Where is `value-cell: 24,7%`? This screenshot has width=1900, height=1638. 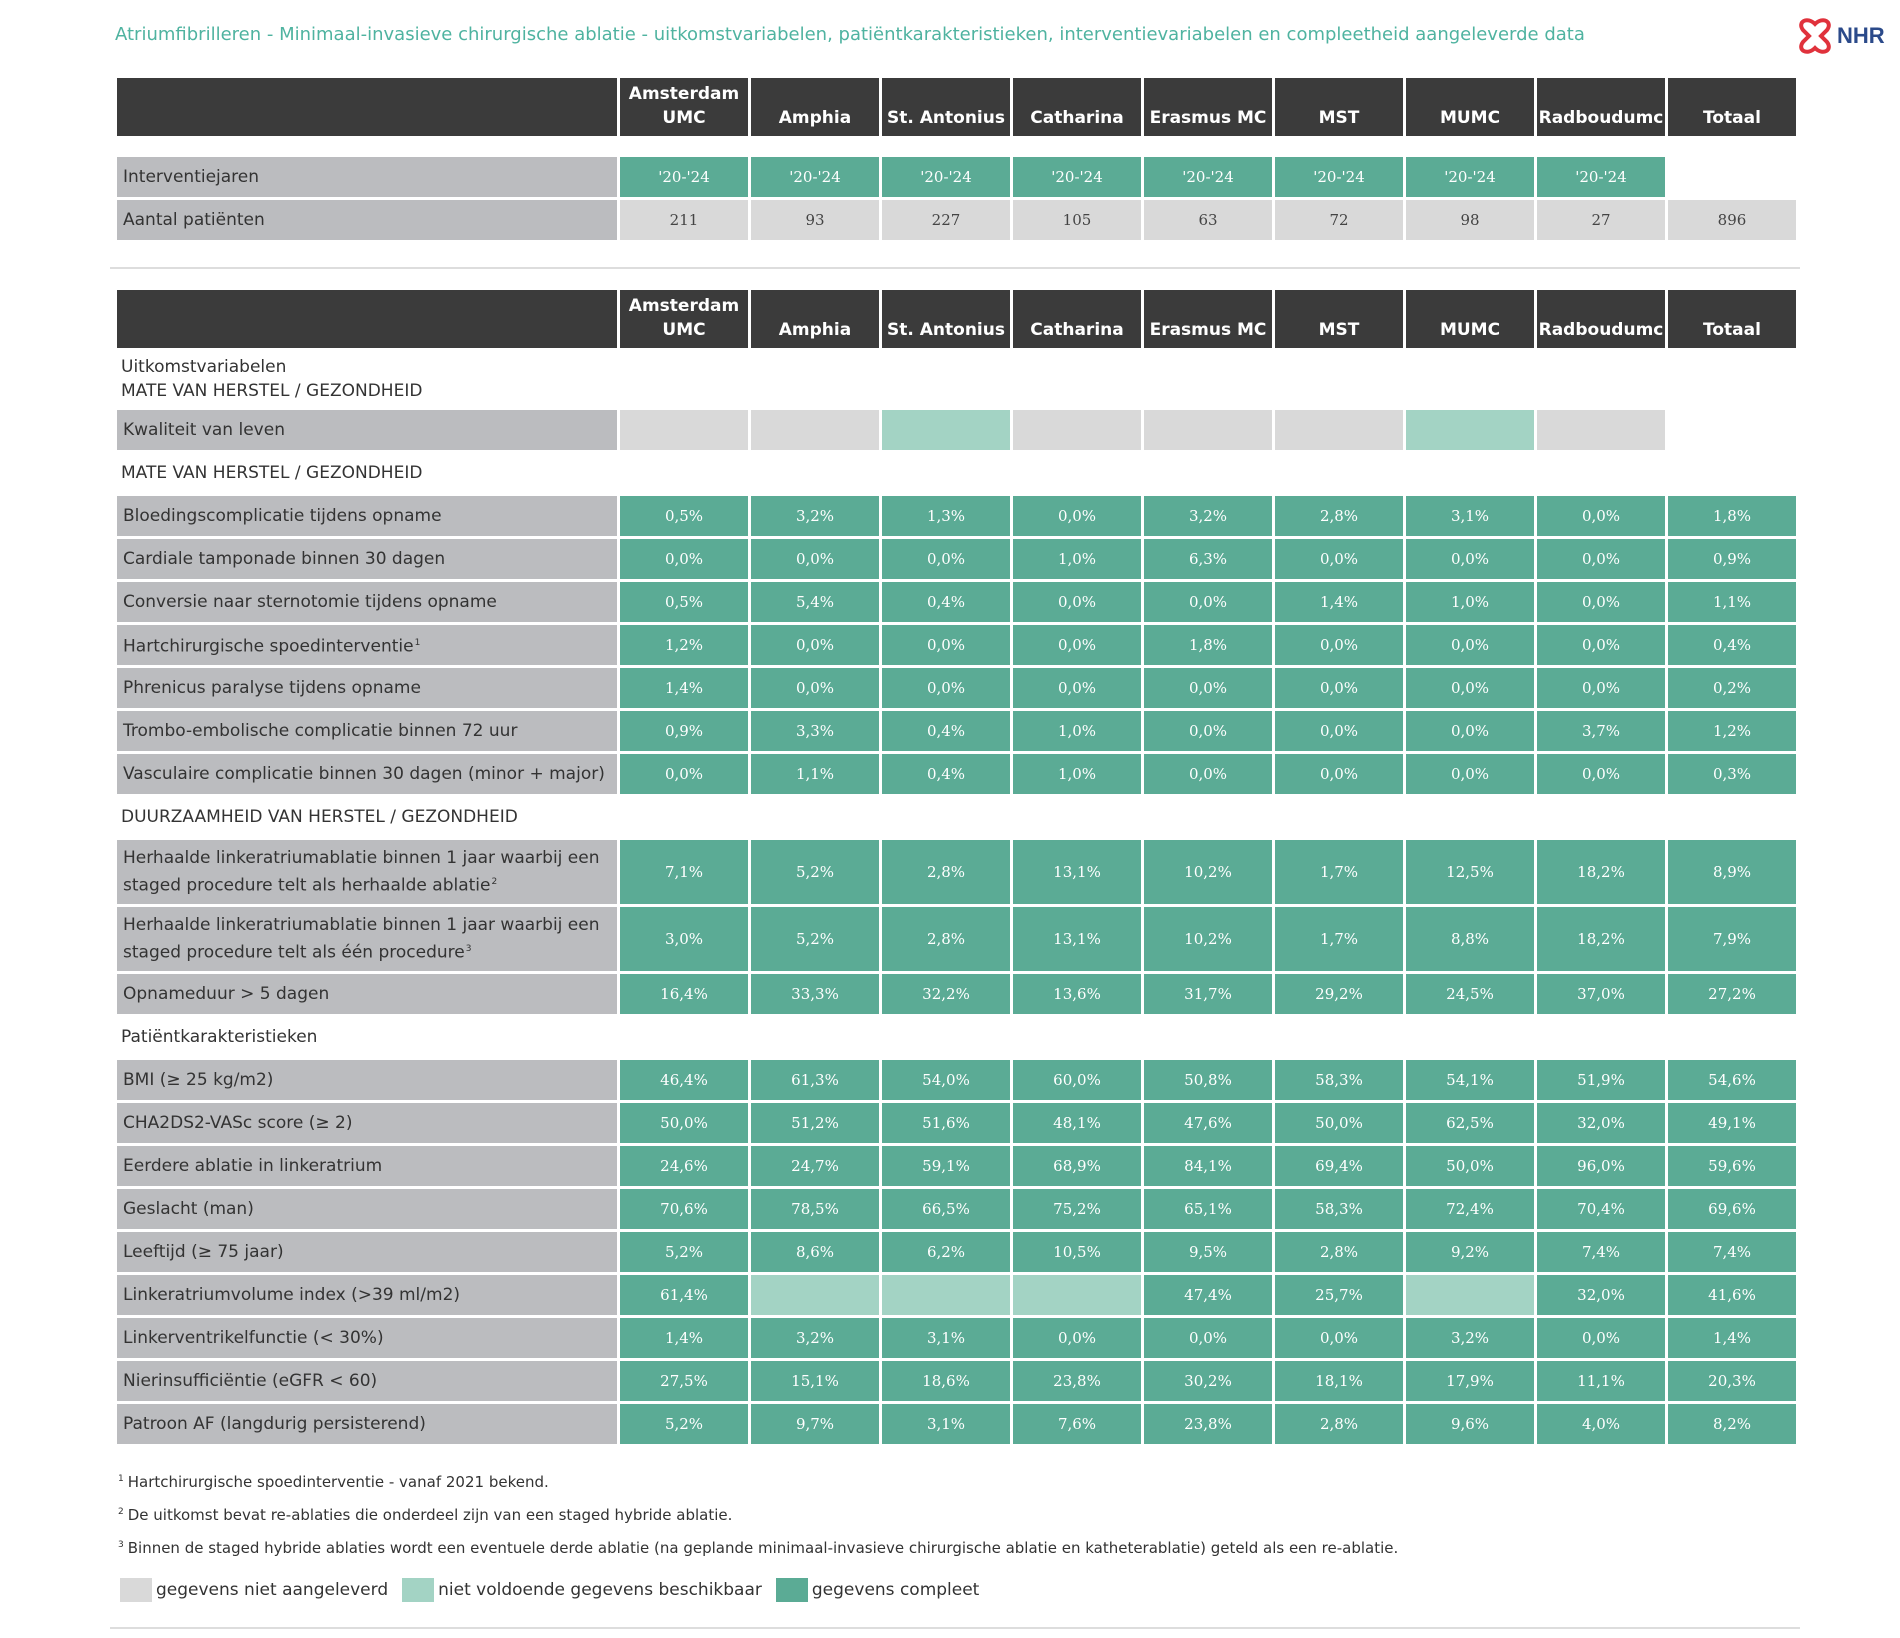 value-cell: 24,7% is located at coordinates (815, 1166).